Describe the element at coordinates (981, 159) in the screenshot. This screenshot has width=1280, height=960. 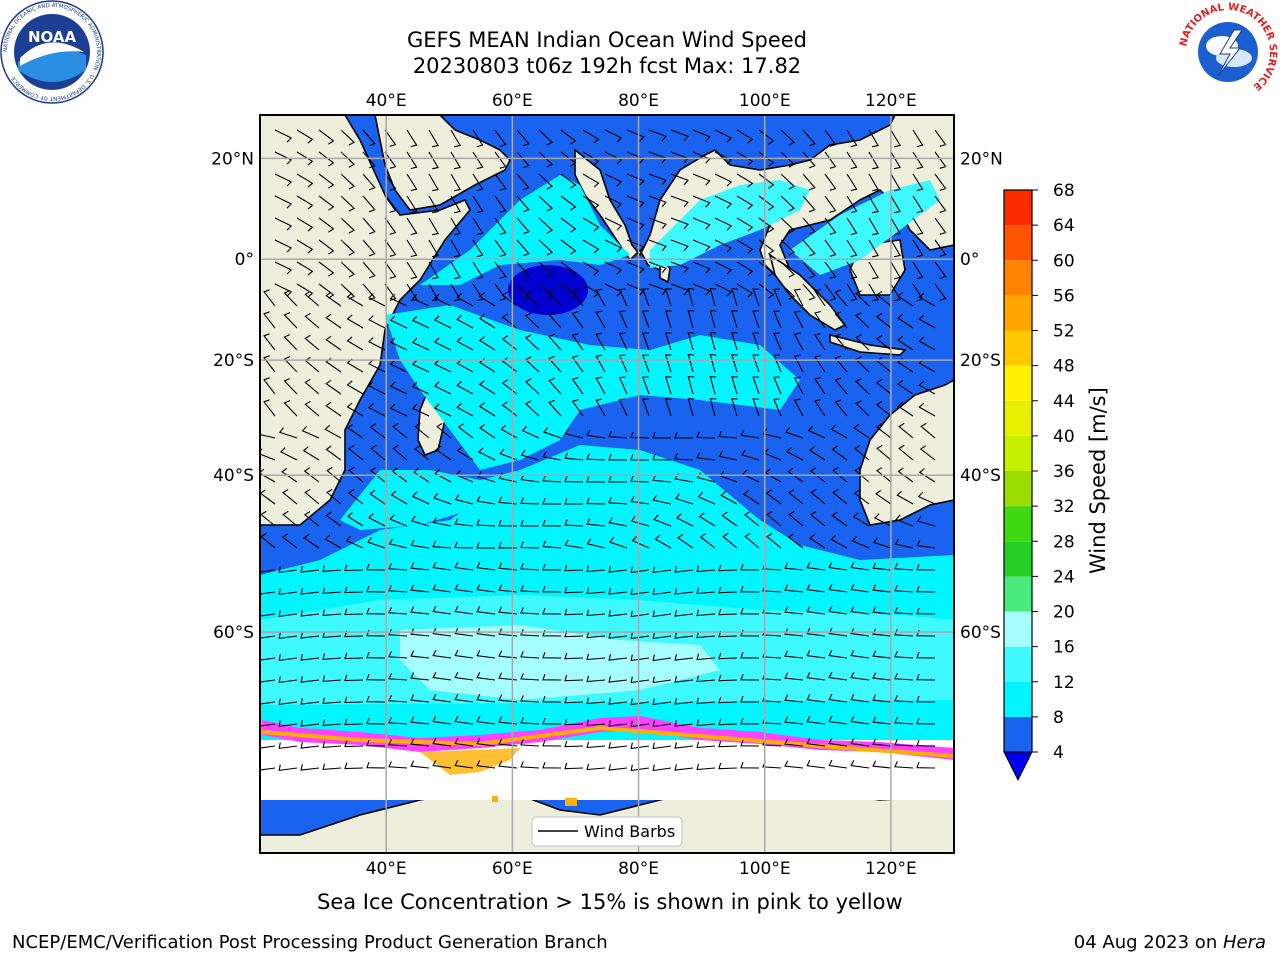
I see `lat-tick-label-right: 20°N` at that location.